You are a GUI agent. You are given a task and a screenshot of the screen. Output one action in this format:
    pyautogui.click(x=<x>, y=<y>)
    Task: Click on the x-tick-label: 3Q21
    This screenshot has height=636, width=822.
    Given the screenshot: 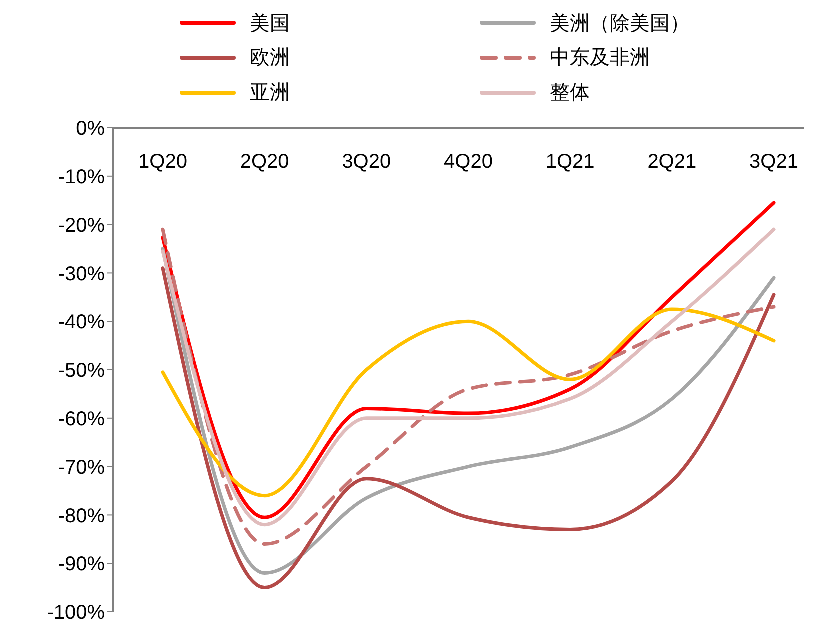 What is the action you would take?
    pyautogui.click(x=774, y=162)
    